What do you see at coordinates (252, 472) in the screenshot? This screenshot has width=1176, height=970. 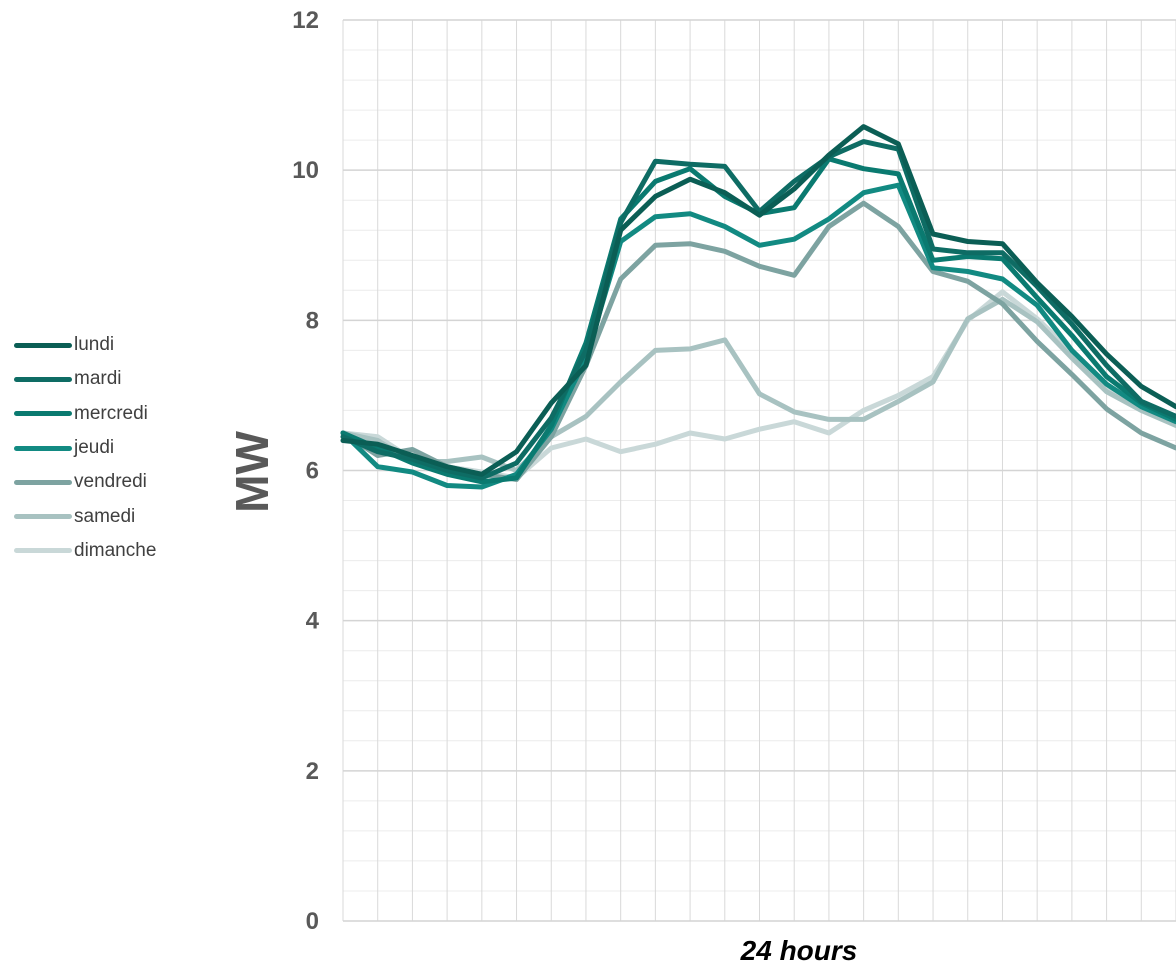 I see `y-axis-title: MW` at bounding box center [252, 472].